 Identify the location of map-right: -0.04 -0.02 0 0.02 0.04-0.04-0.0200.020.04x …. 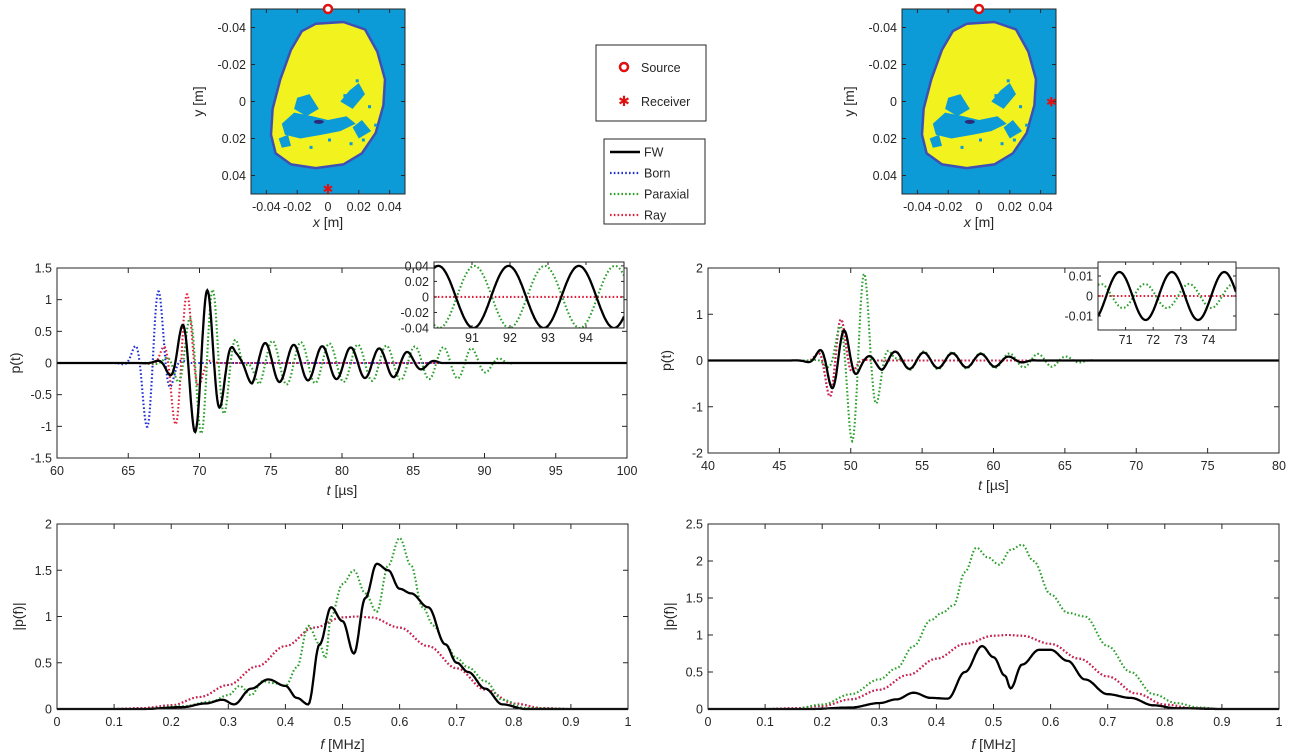
(949, 116).